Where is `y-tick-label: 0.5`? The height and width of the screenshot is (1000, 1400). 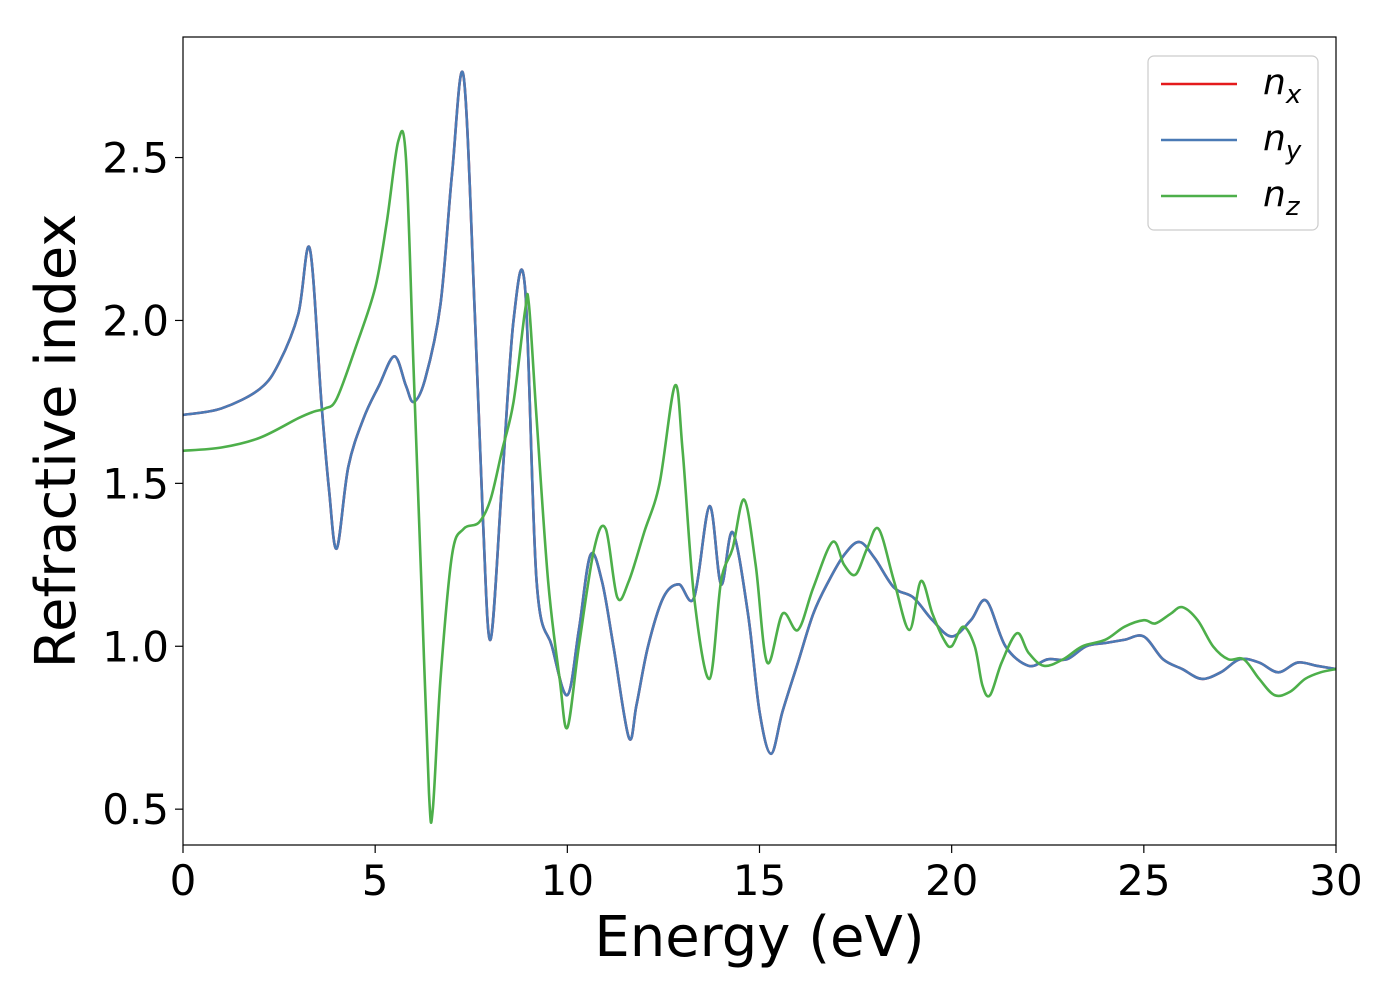
y-tick-label: 0.5 is located at coordinates (135, 809).